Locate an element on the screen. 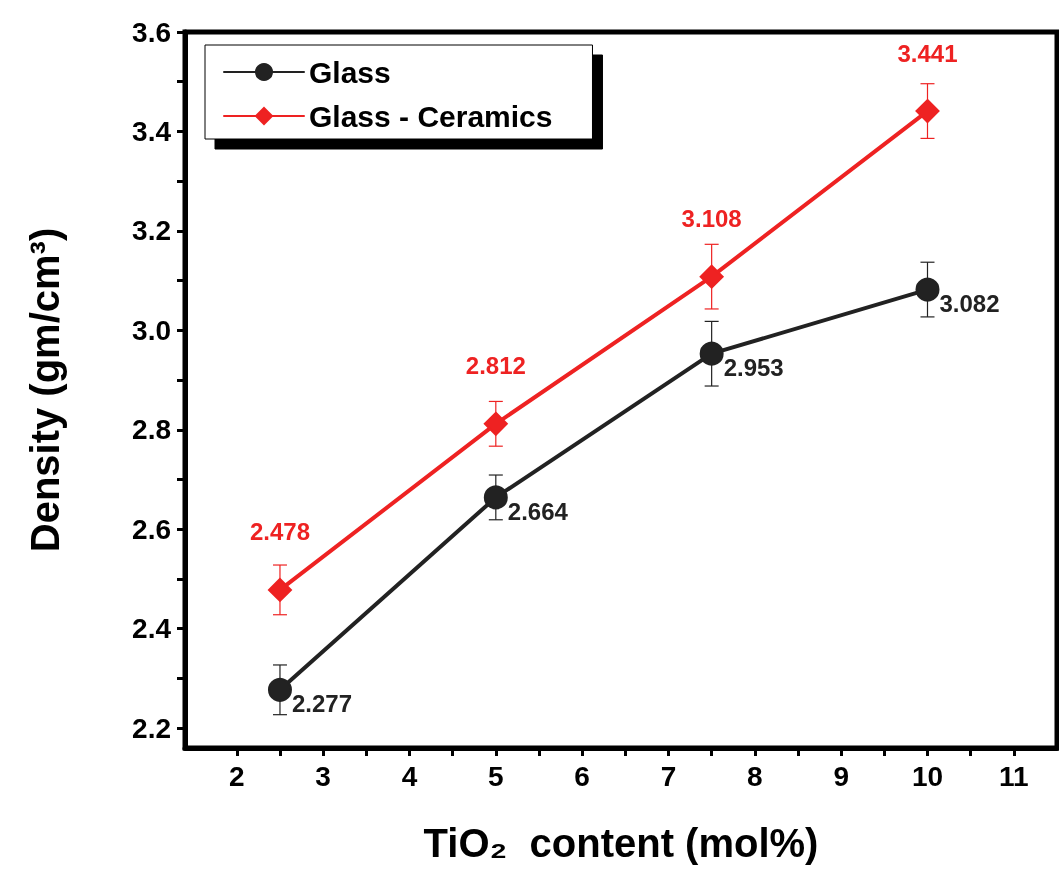  y-tick-label: 2.6 is located at coordinates (151, 529).